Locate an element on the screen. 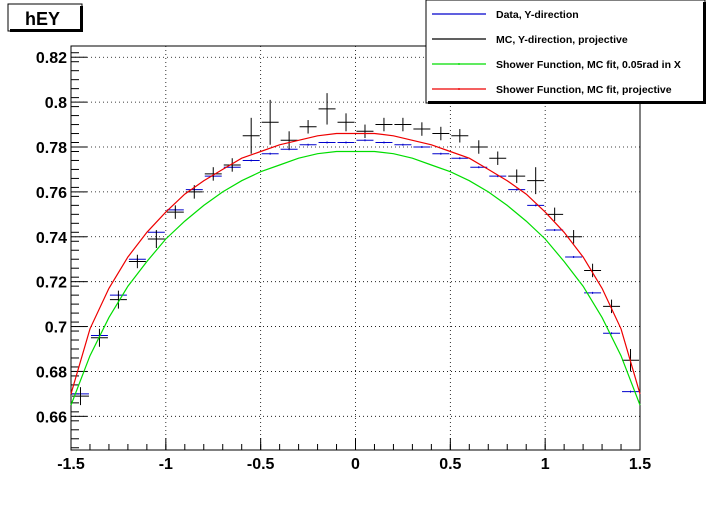 The image size is (712, 505). legend-entry: Shower Function, MC fit, 0.05rad in X is located at coordinates (556, 65).